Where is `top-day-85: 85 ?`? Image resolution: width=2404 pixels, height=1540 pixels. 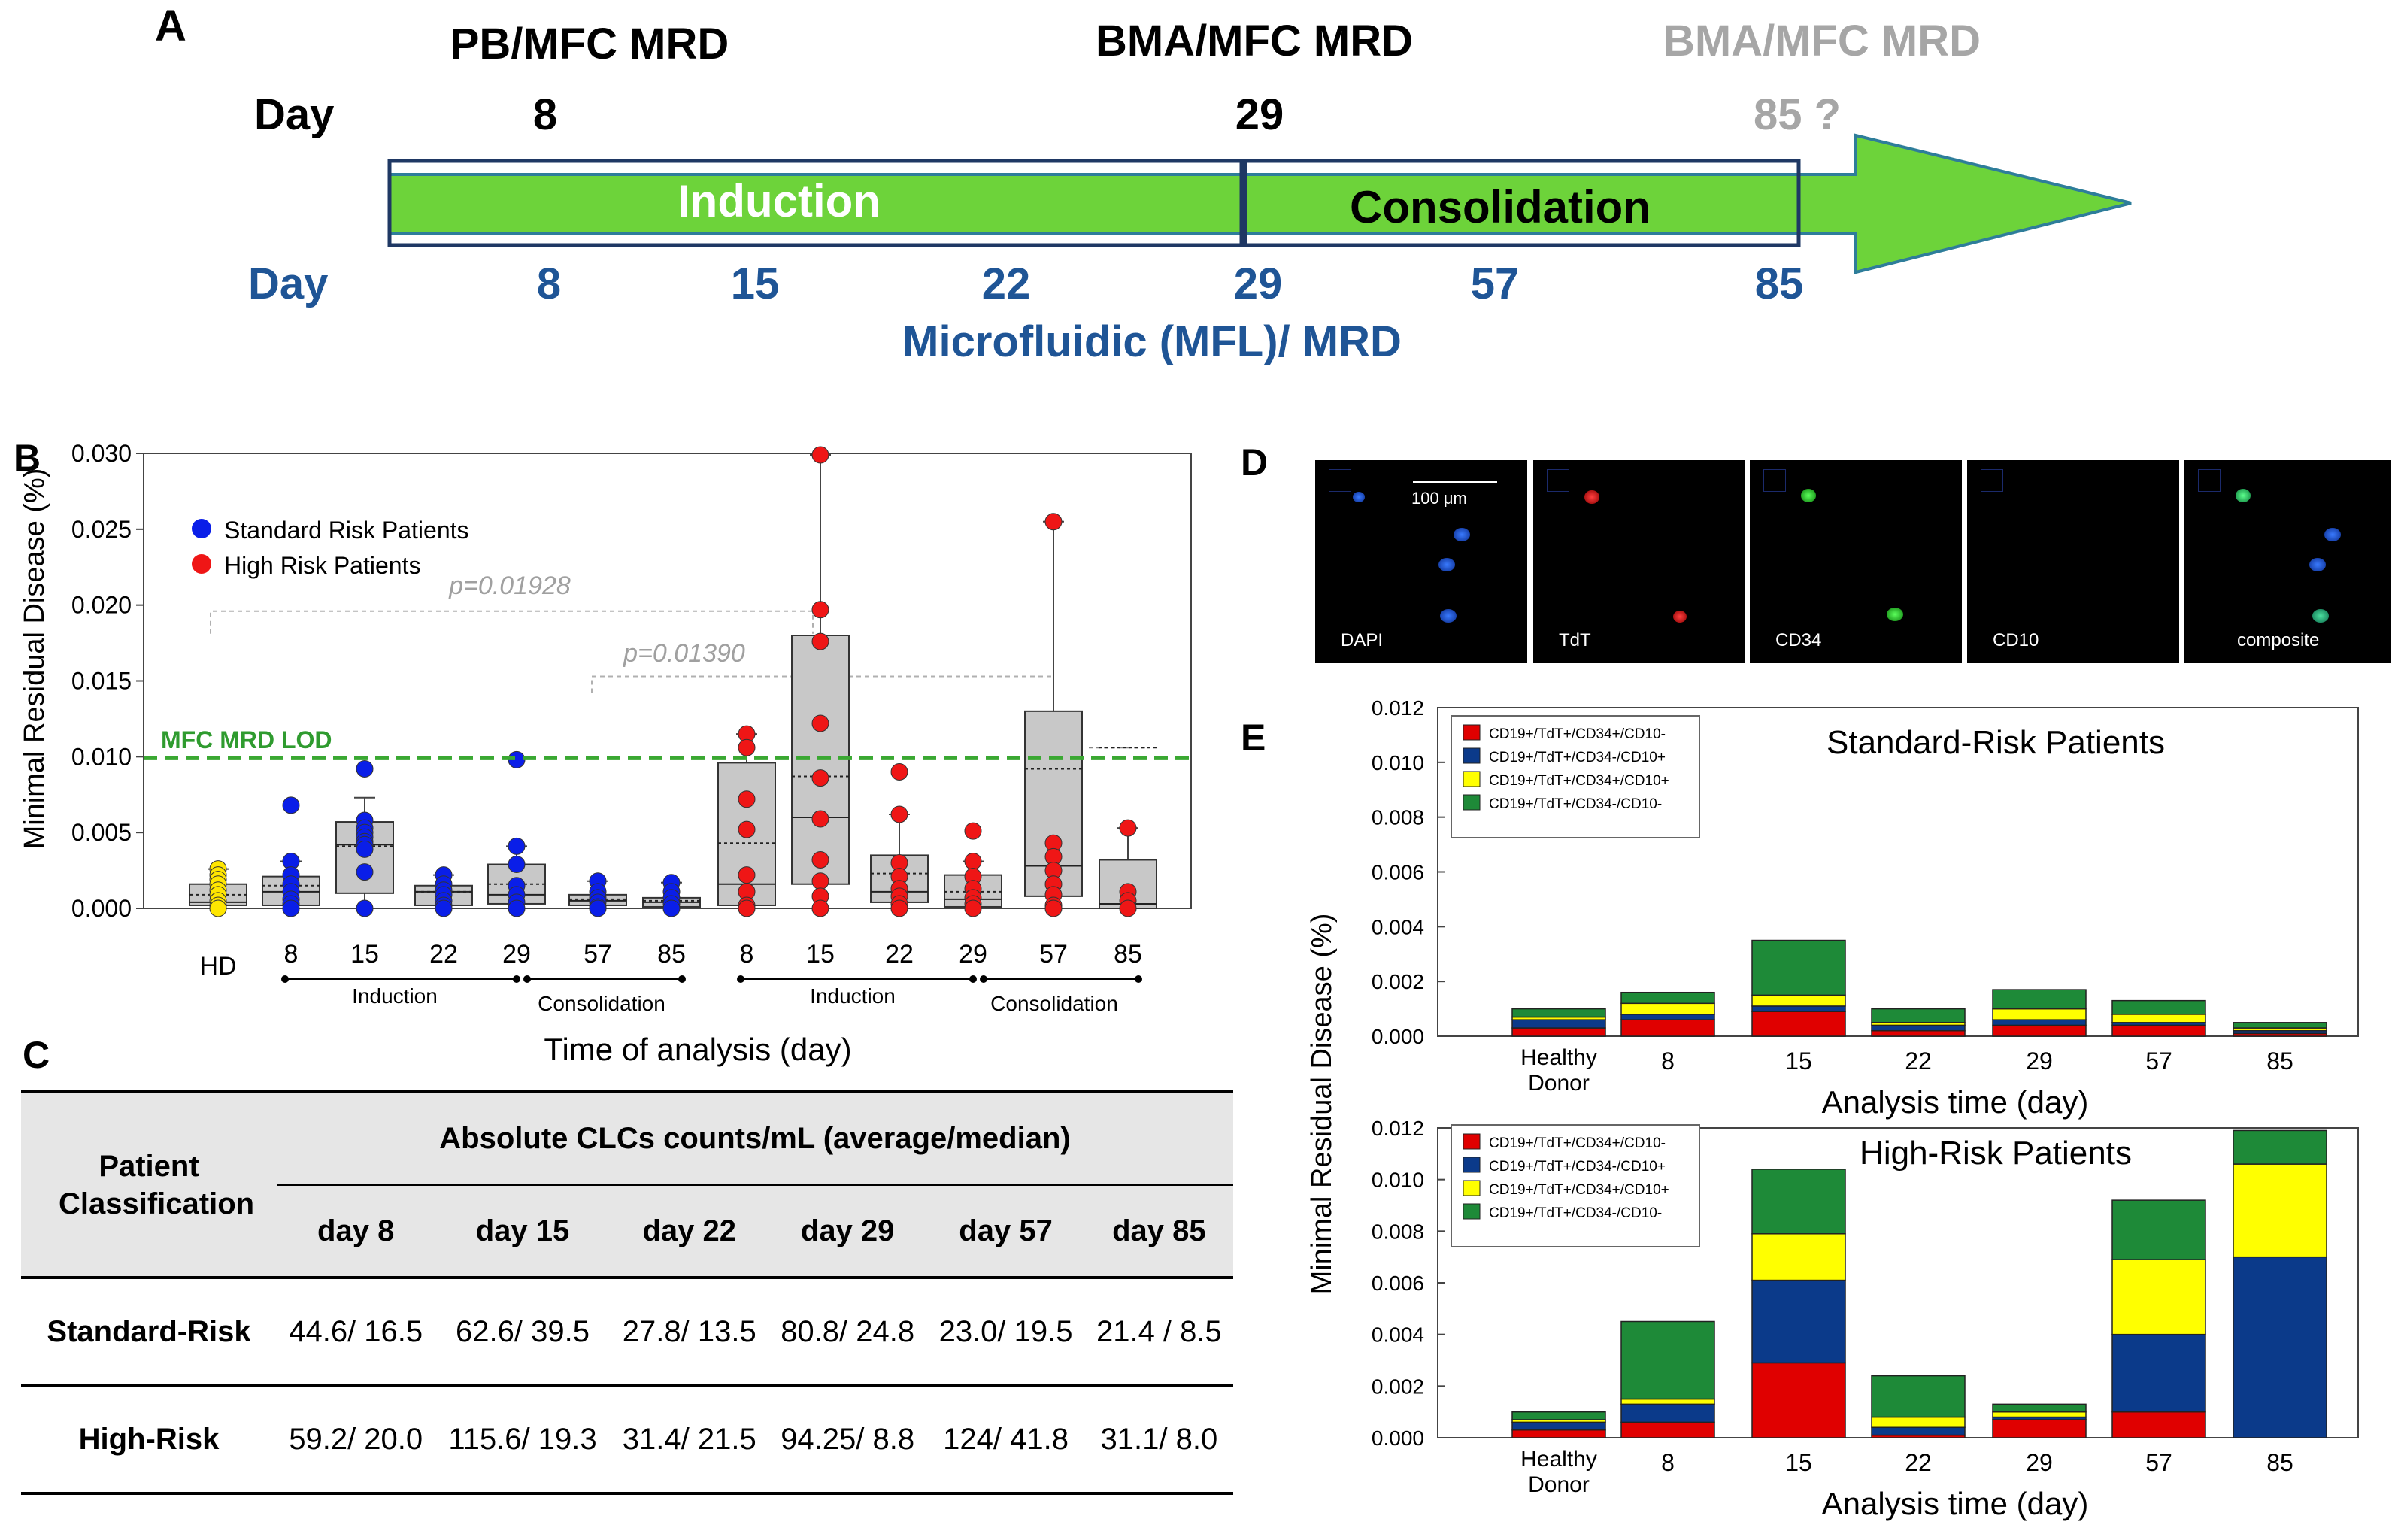
top-day-85: 85 ? is located at coordinates (1797, 114).